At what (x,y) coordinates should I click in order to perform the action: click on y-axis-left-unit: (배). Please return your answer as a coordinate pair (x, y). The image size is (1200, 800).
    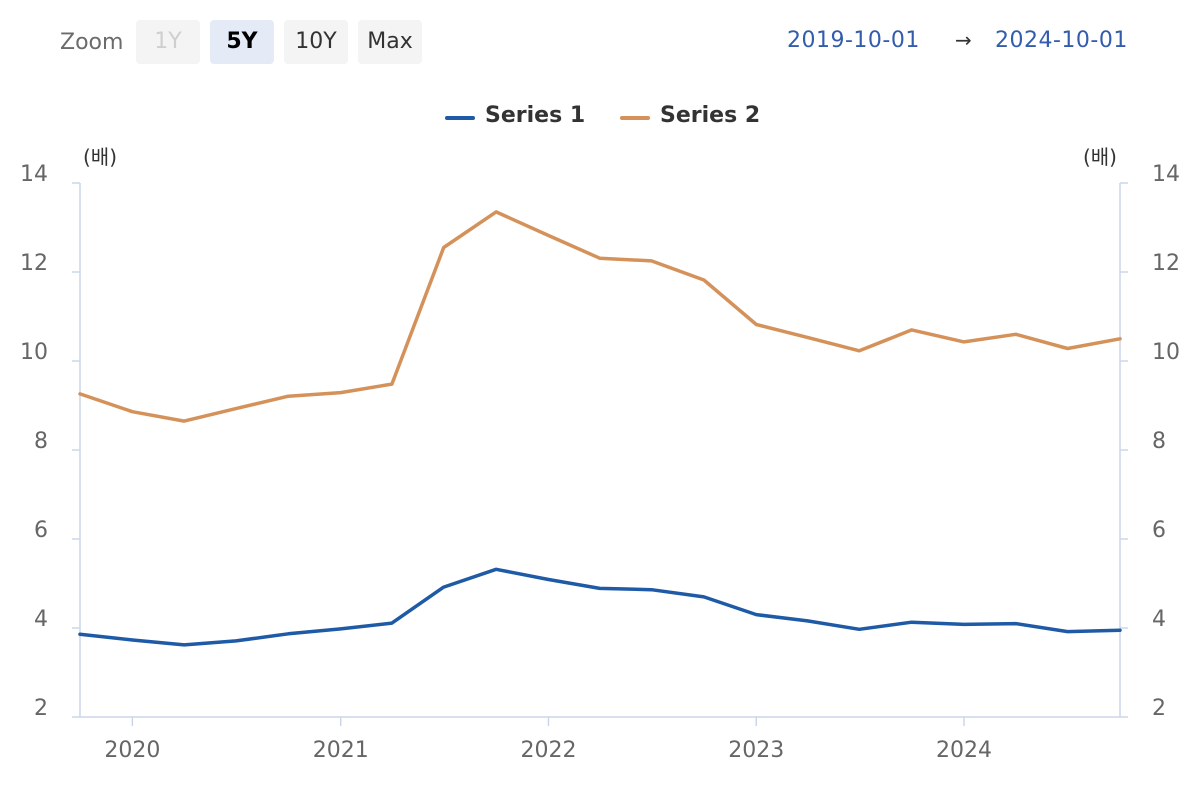
    Looking at the image, I should click on (100, 157).